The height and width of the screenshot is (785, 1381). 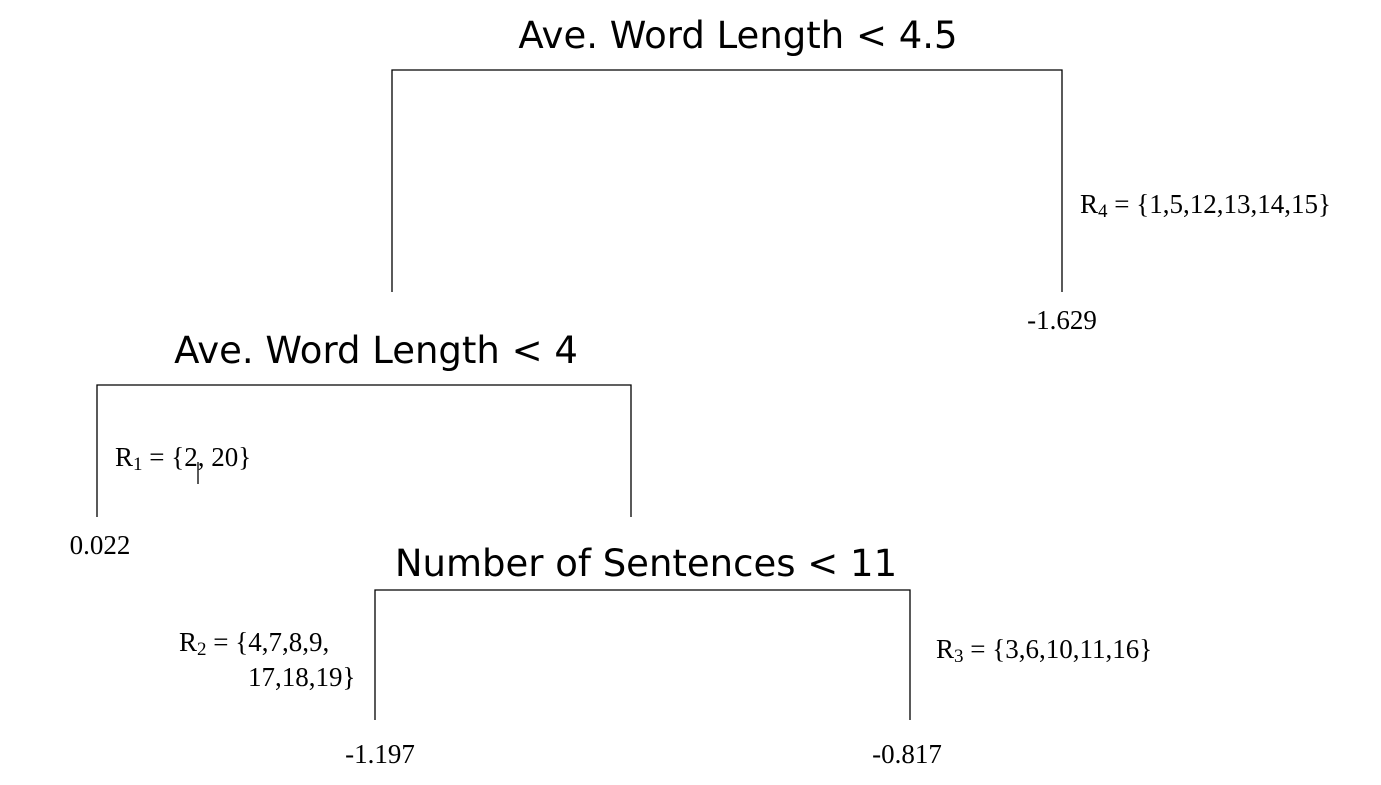 What do you see at coordinates (380, 754) in the screenshot?
I see `leaf-r2-value: -1.197` at bounding box center [380, 754].